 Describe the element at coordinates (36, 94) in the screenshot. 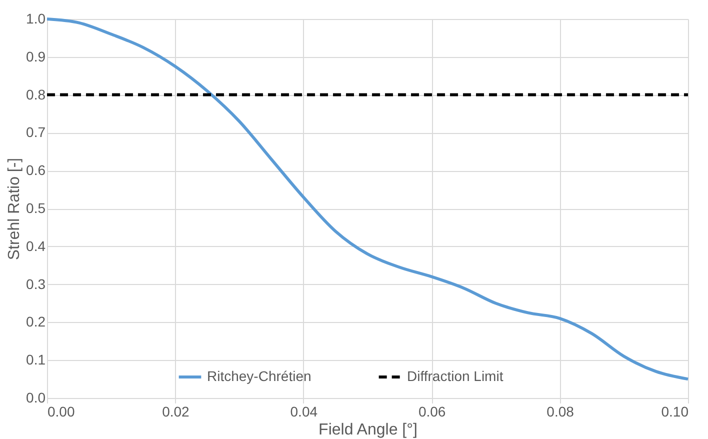

I see `y-tick-label: 0.8` at that location.